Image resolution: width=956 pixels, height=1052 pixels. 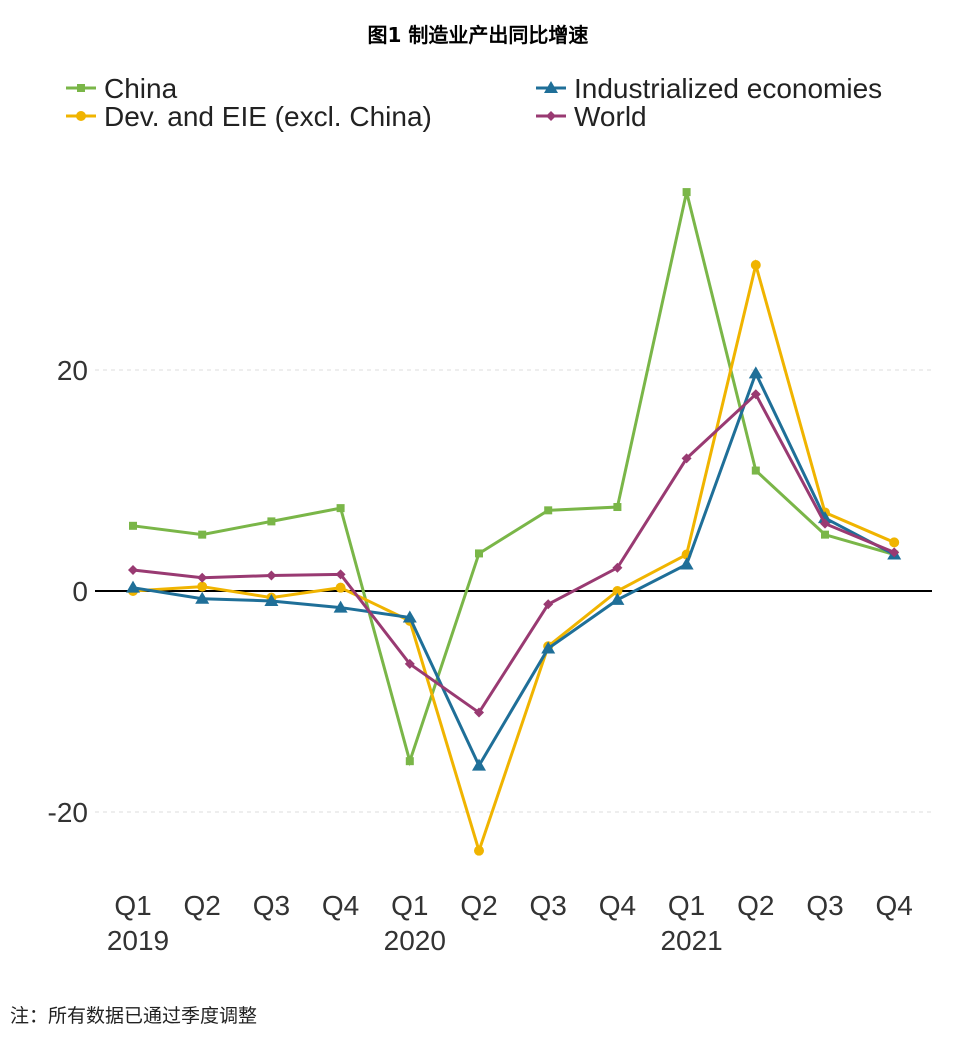 I want to click on y-tick-label: -20, so click(x=68, y=812).